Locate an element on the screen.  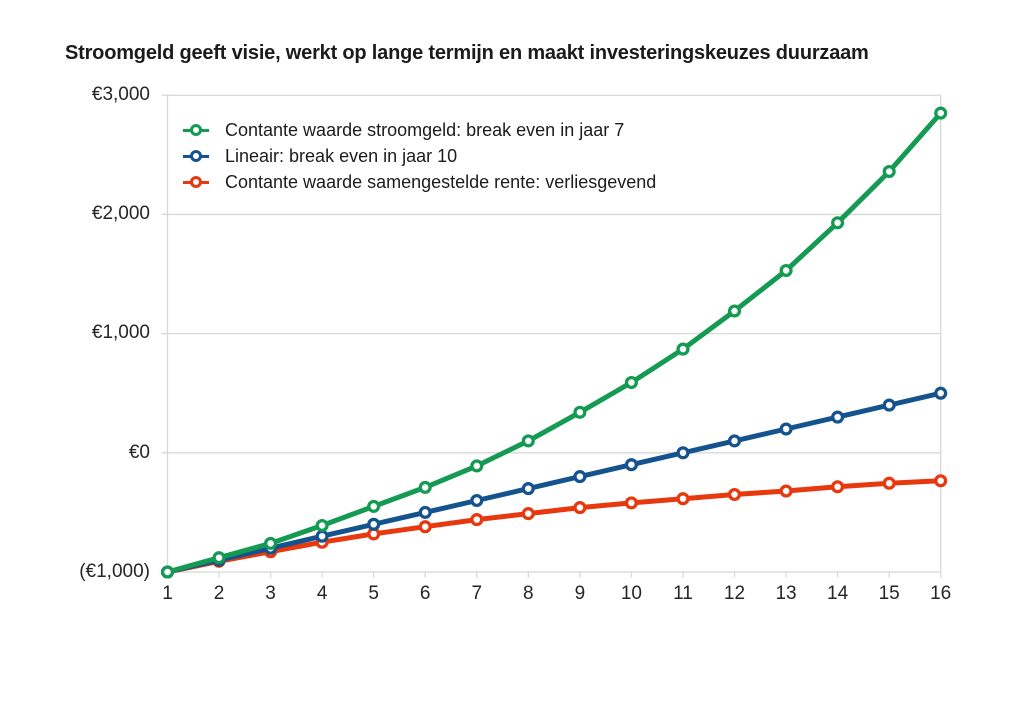
x-axis-tick-label: 12 is located at coordinates (734, 593).